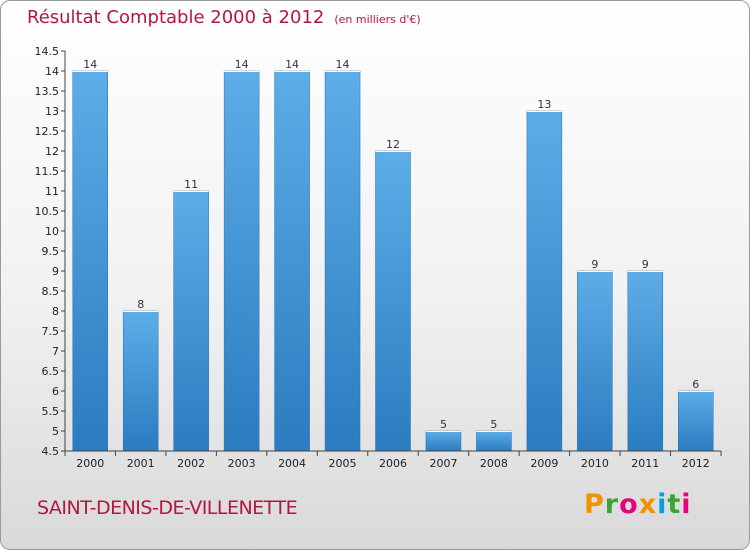 The height and width of the screenshot is (550, 750). Describe the element at coordinates (648, 504) in the screenshot. I see `logo-letter: x` at that location.